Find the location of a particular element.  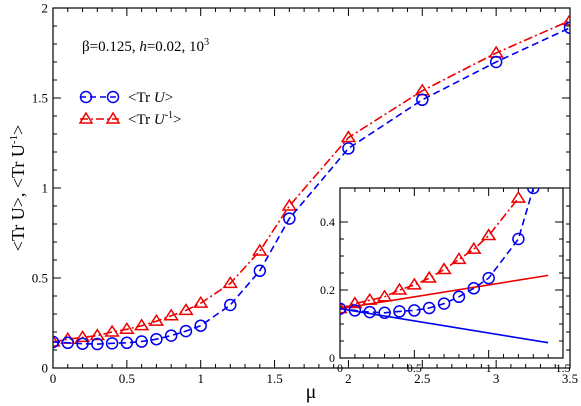

legend: <Tr U> <Tr U-1> is located at coordinates (130, 109).